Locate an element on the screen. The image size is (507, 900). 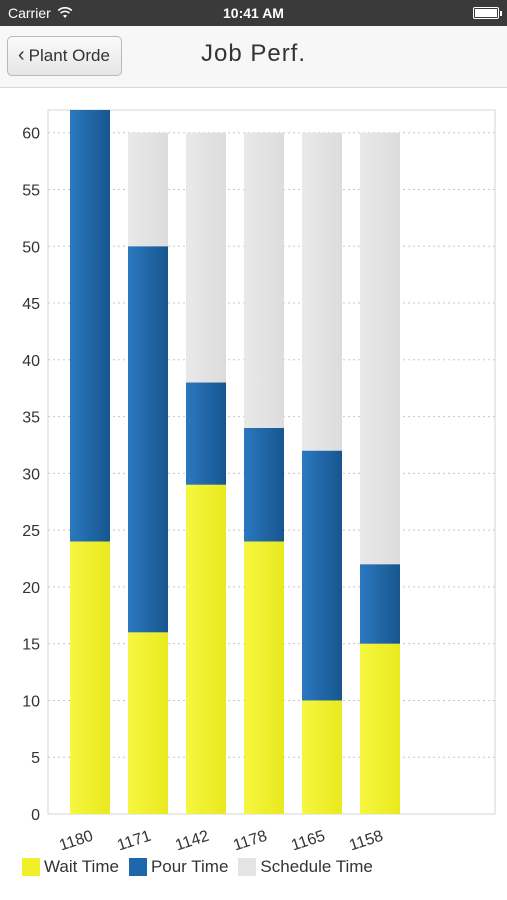
bar-1171-schedule-time is located at coordinates (148, 189).